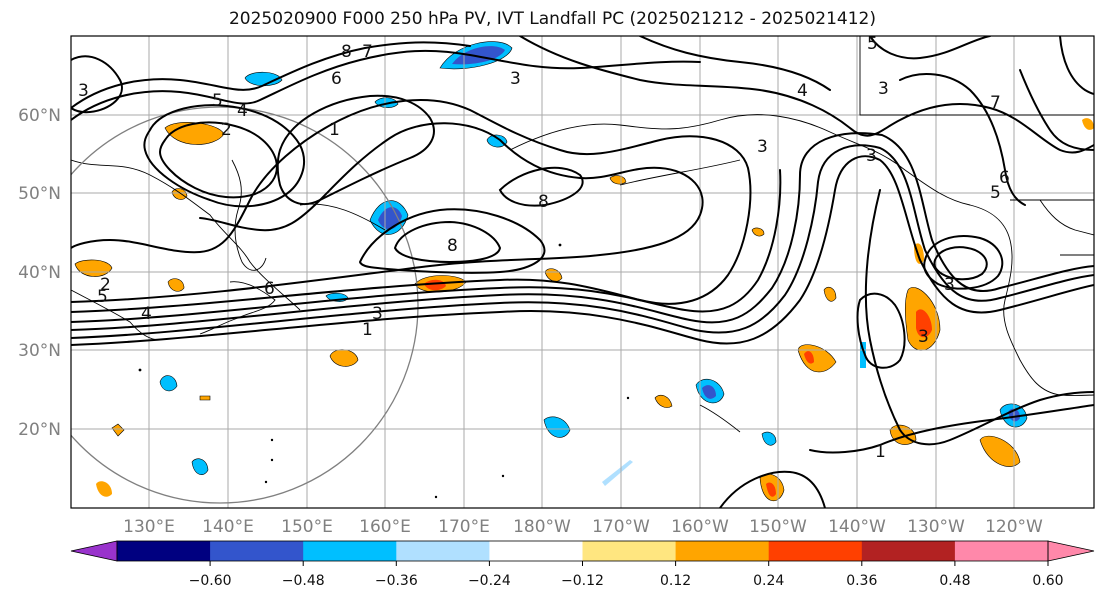 Image resolution: width=1105 pixels, height=601 pixels. What do you see at coordinates (94, 551) in the screenshot?
I see `colorbar-min-extension` at bounding box center [94, 551].